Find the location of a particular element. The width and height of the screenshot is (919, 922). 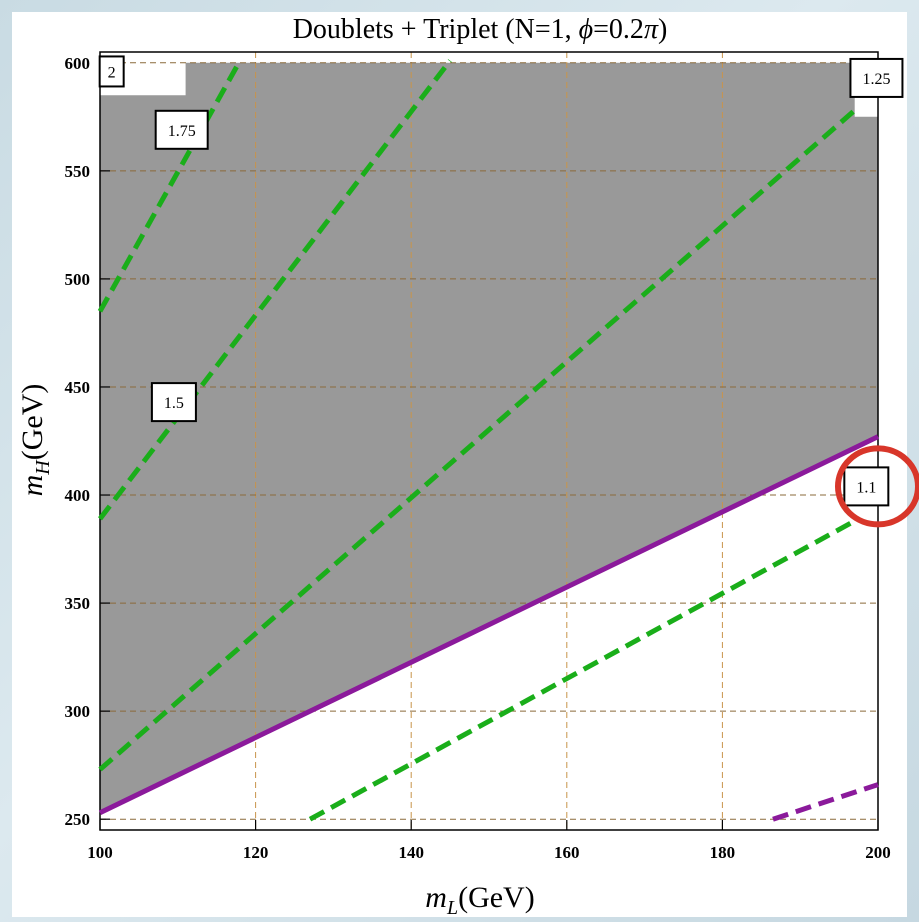

y-tick-label: 300 is located at coordinates (78, 711).